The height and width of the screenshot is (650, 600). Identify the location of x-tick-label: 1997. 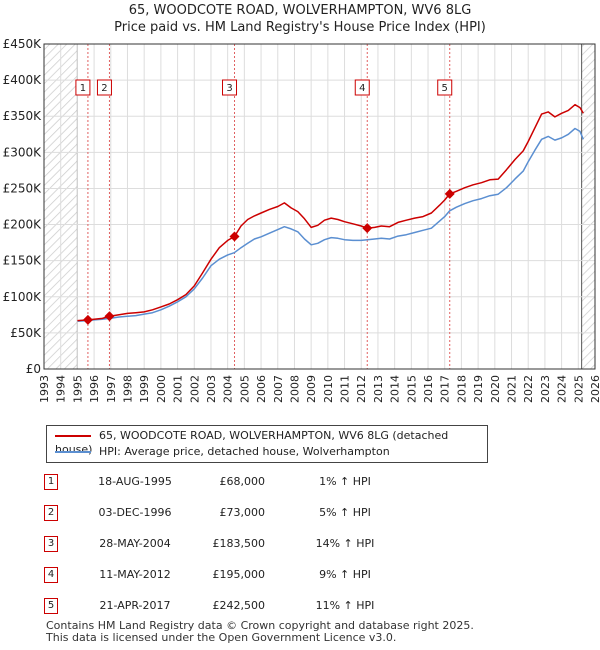
(111, 389).